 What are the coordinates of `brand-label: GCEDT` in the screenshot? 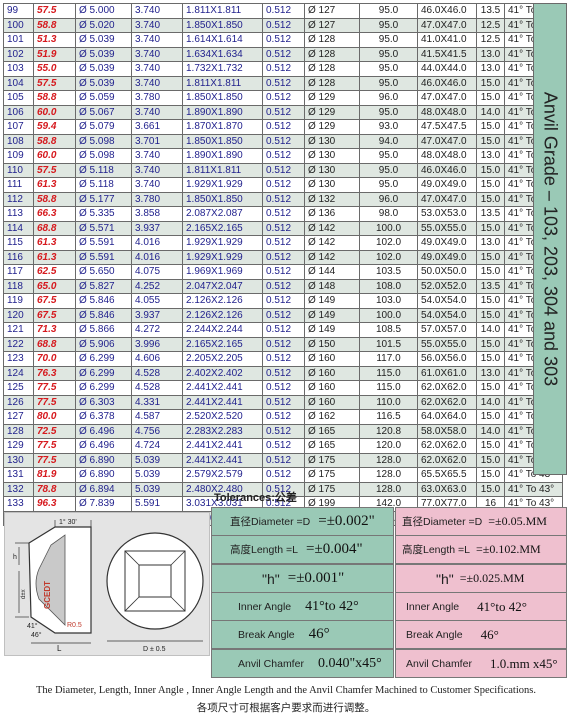 It's located at (47, 595).